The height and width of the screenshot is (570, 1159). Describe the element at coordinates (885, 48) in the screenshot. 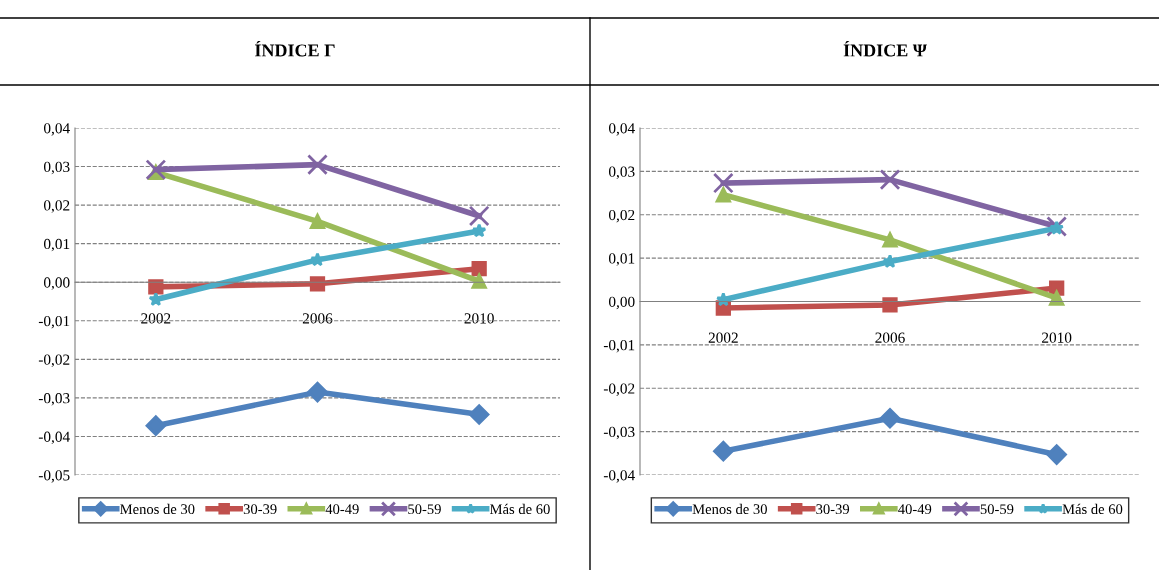

I see `chart-title: ÍNDICE Ψ` at that location.